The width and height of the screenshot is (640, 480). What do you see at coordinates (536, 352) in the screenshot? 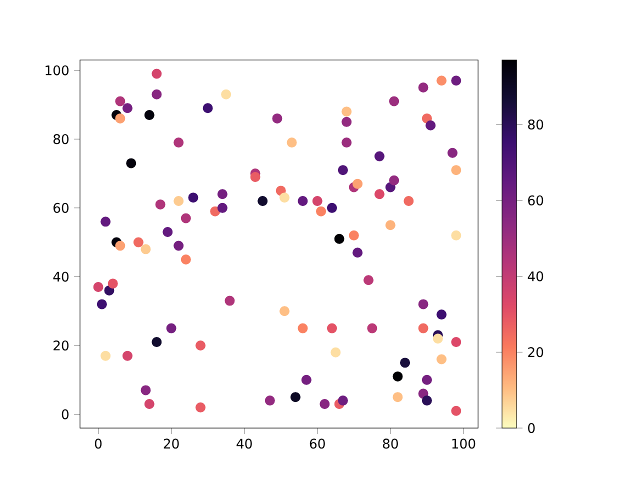
I see `color-bar-label: 20` at bounding box center [536, 352].